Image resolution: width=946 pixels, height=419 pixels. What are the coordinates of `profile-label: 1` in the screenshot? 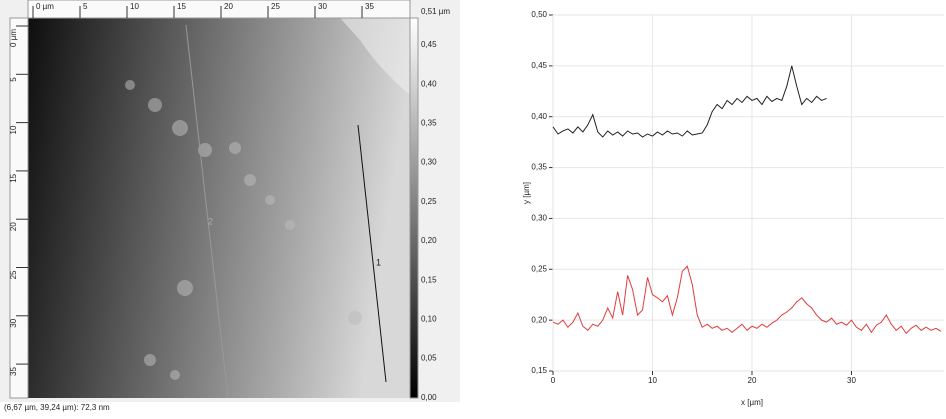 It's located at (378, 262).